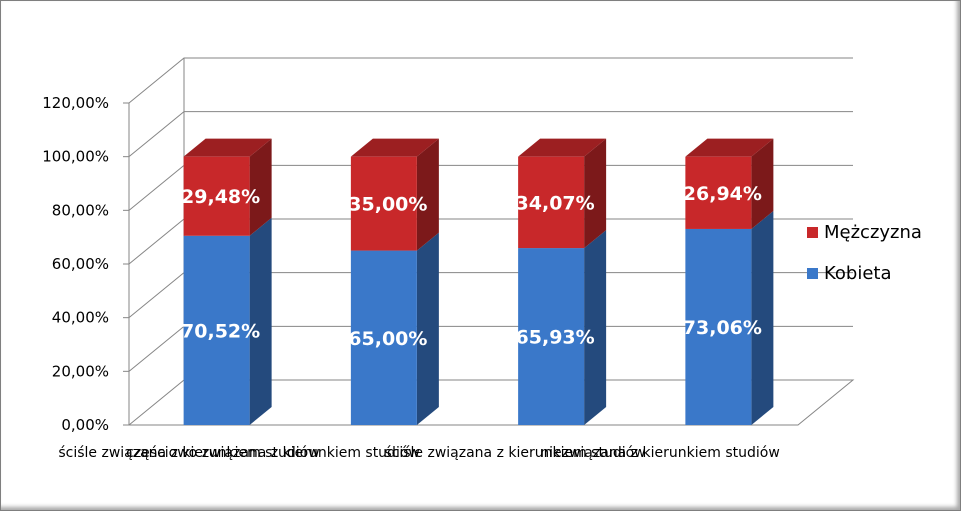 The height and width of the screenshot is (512, 961). Describe the element at coordinates (80, 264) in the screenshot. I see `y-tick-label: 60,00%` at that location.